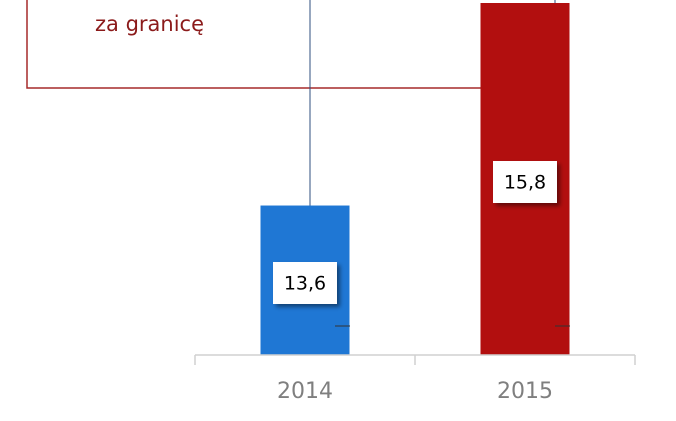 The width and height of the screenshot is (676, 421). I want to click on value-label: 15,8, so click(525, 183).